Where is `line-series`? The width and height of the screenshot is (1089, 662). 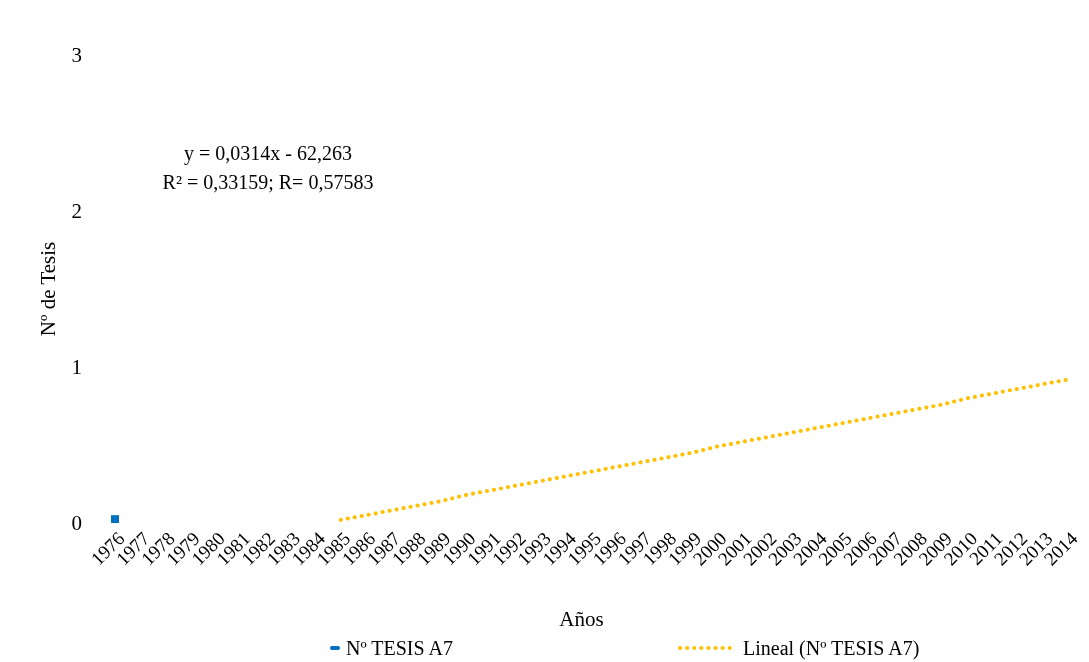
line-series is located at coordinates (704, 449).